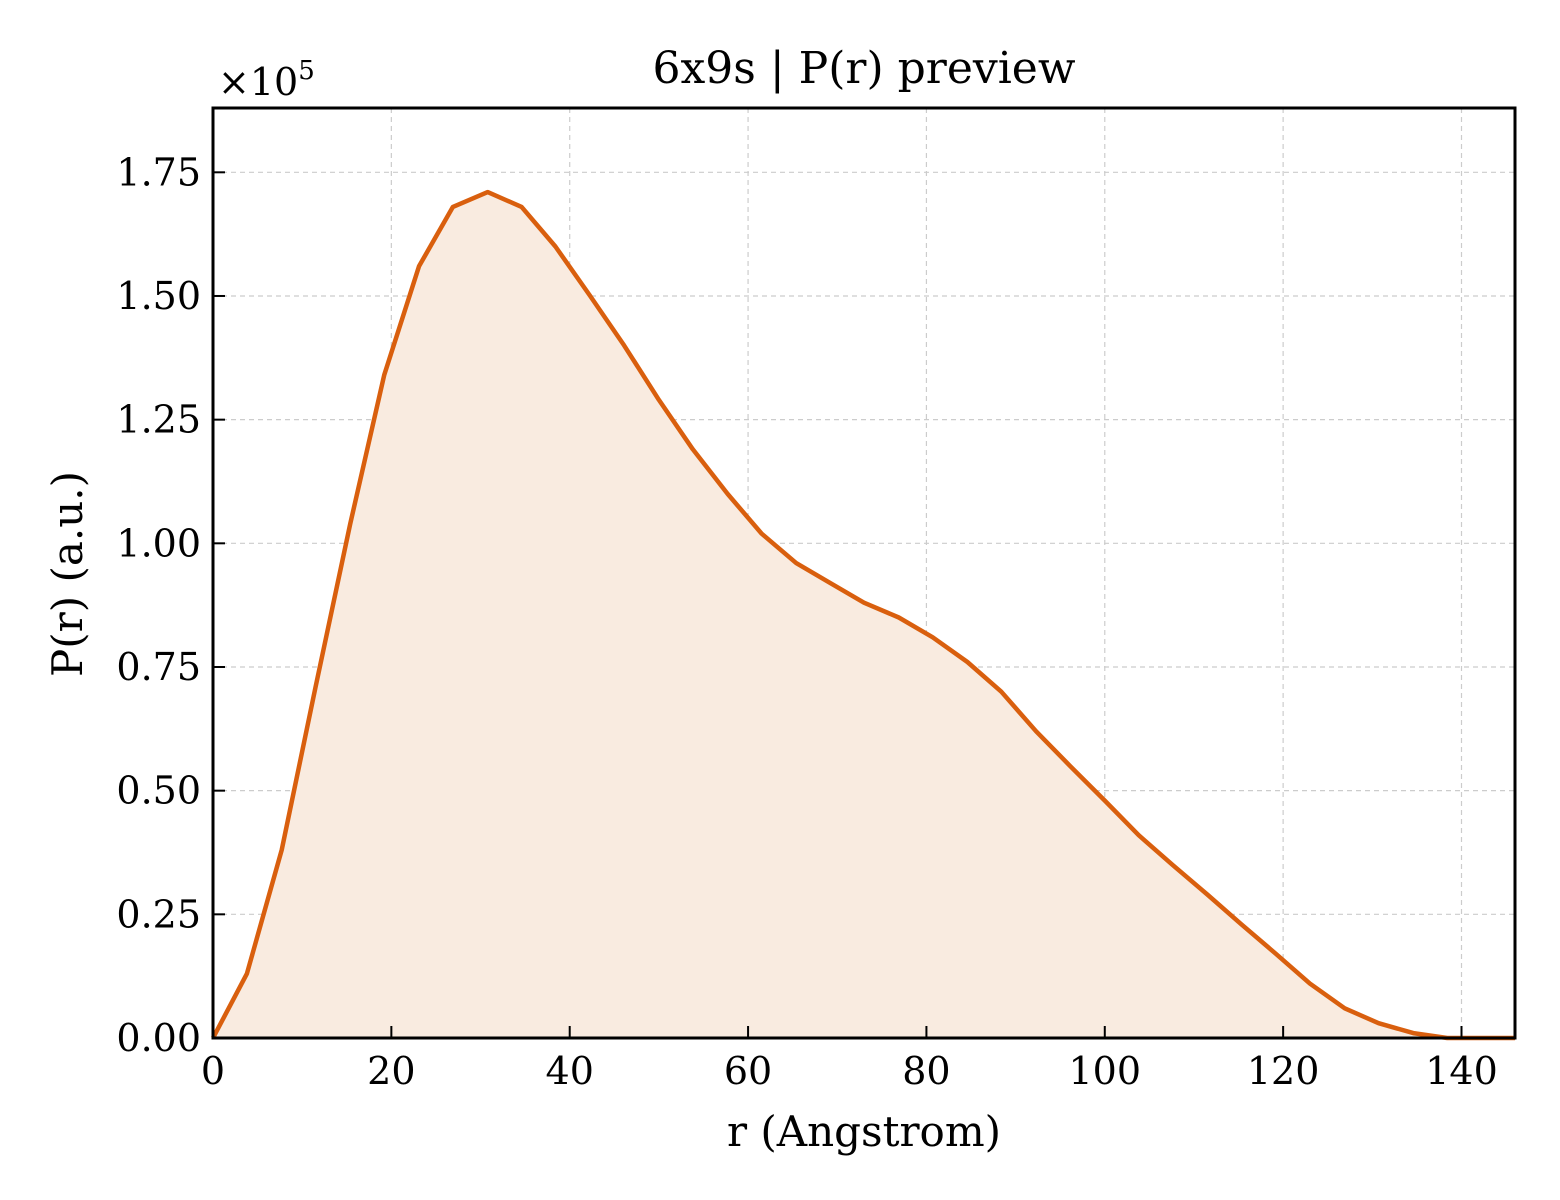 The image size is (1560, 1200). Describe the element at coordinates (158, 667) in the screenshot. I see `y-tick-label: 0.75` at that location.